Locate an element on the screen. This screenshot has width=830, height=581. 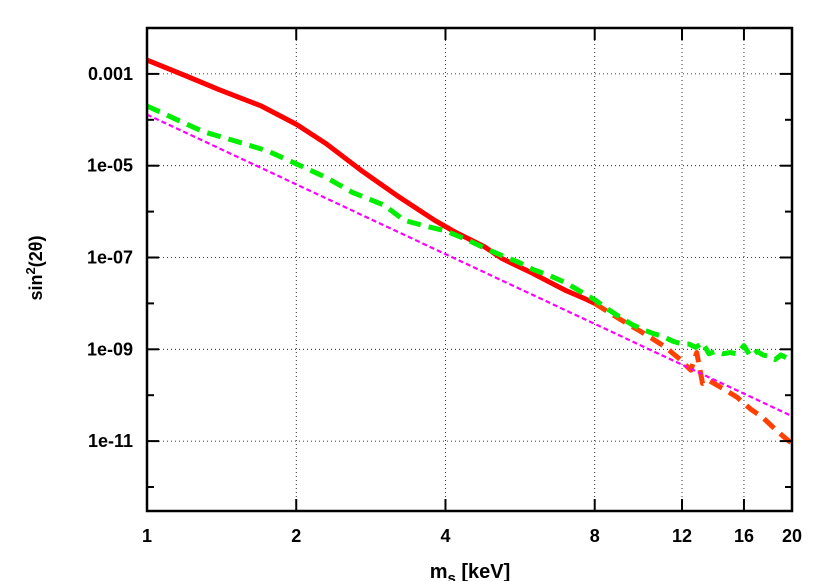
x-tick-label: 8 is located at coordinates (595, 536).